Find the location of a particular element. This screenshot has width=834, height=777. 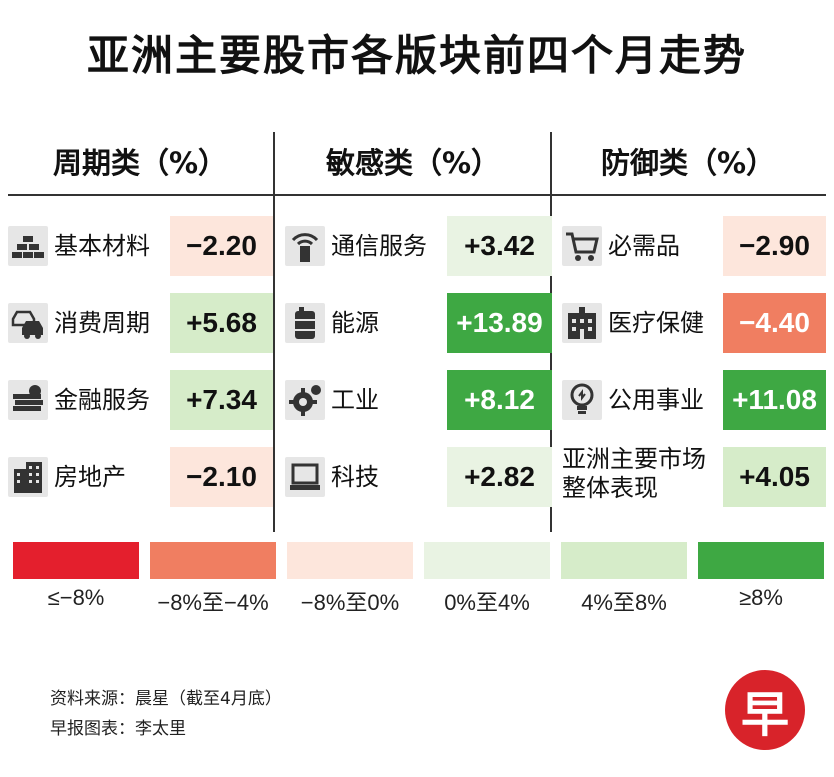

header-divider is located at coordinates (417, 195).